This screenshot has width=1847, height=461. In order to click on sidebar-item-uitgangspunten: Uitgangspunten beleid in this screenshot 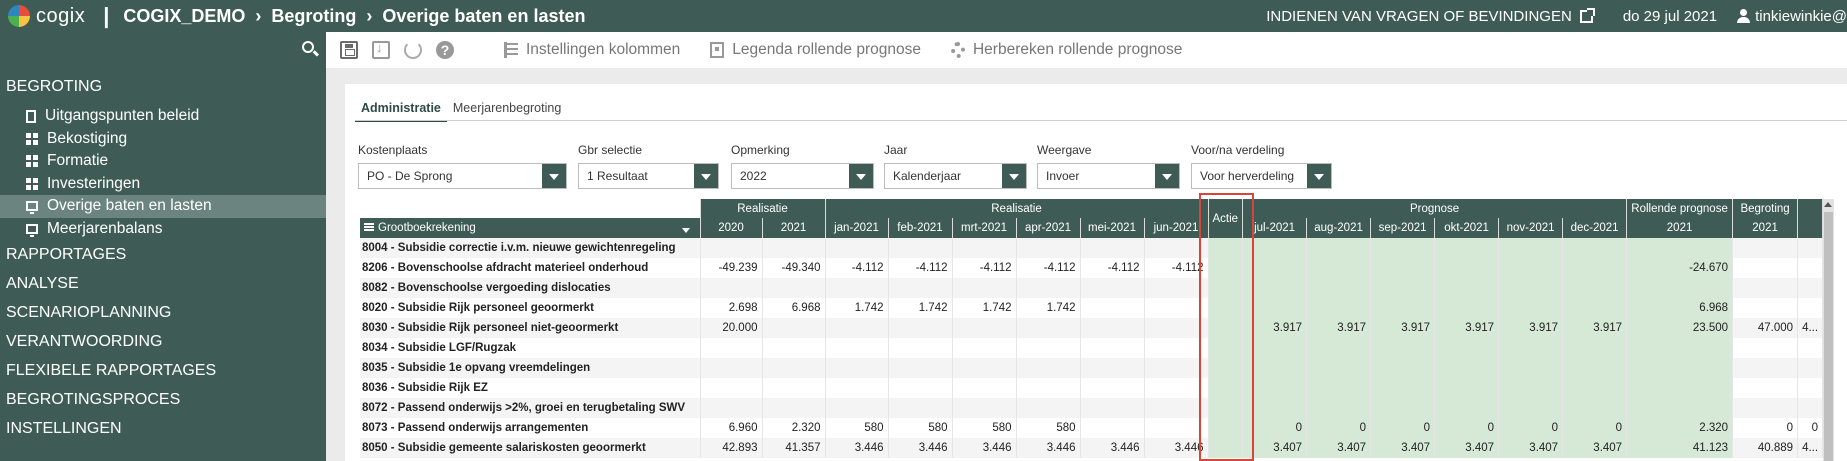, I will do `click(163, 116)`.